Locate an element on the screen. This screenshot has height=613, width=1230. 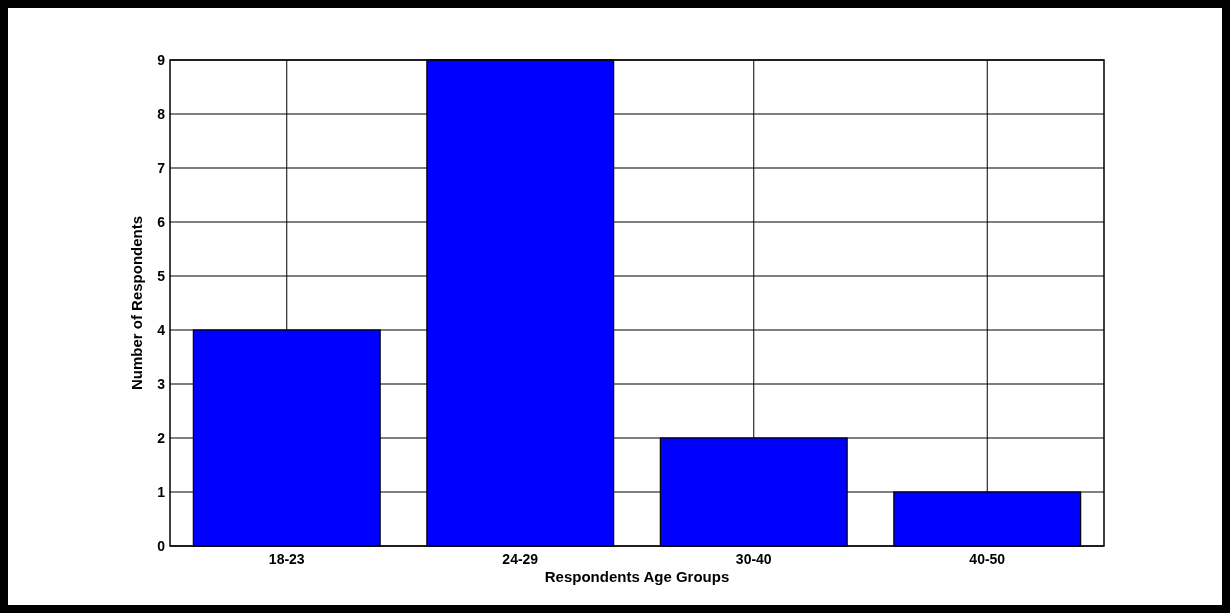
y-tick-label: 4 is located at coordinates (161, 329).